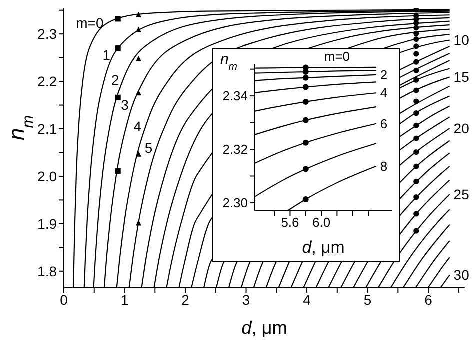 Image resolution: width=474 pixels, height=348 pixels. Describe the element at coordinates (235, 150) in the screenshot. I see `y-tick-label: 2.32` at that location.